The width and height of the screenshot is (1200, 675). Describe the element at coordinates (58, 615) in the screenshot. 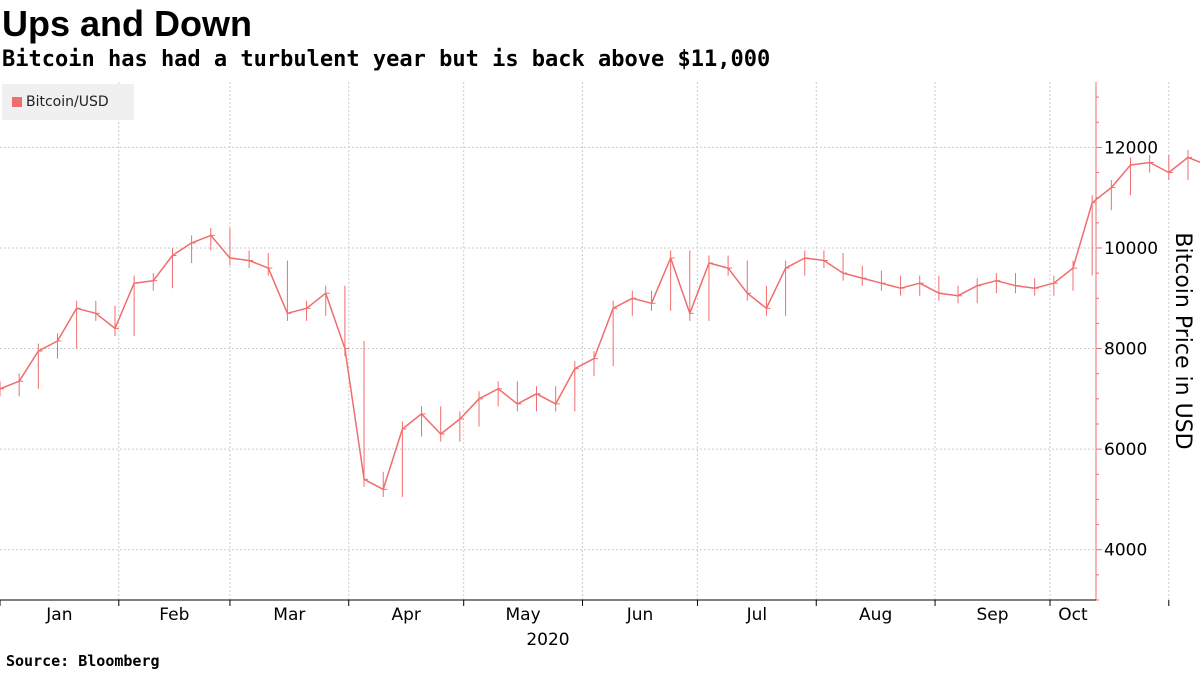

I see `x-tick-label: Jan` at that location.